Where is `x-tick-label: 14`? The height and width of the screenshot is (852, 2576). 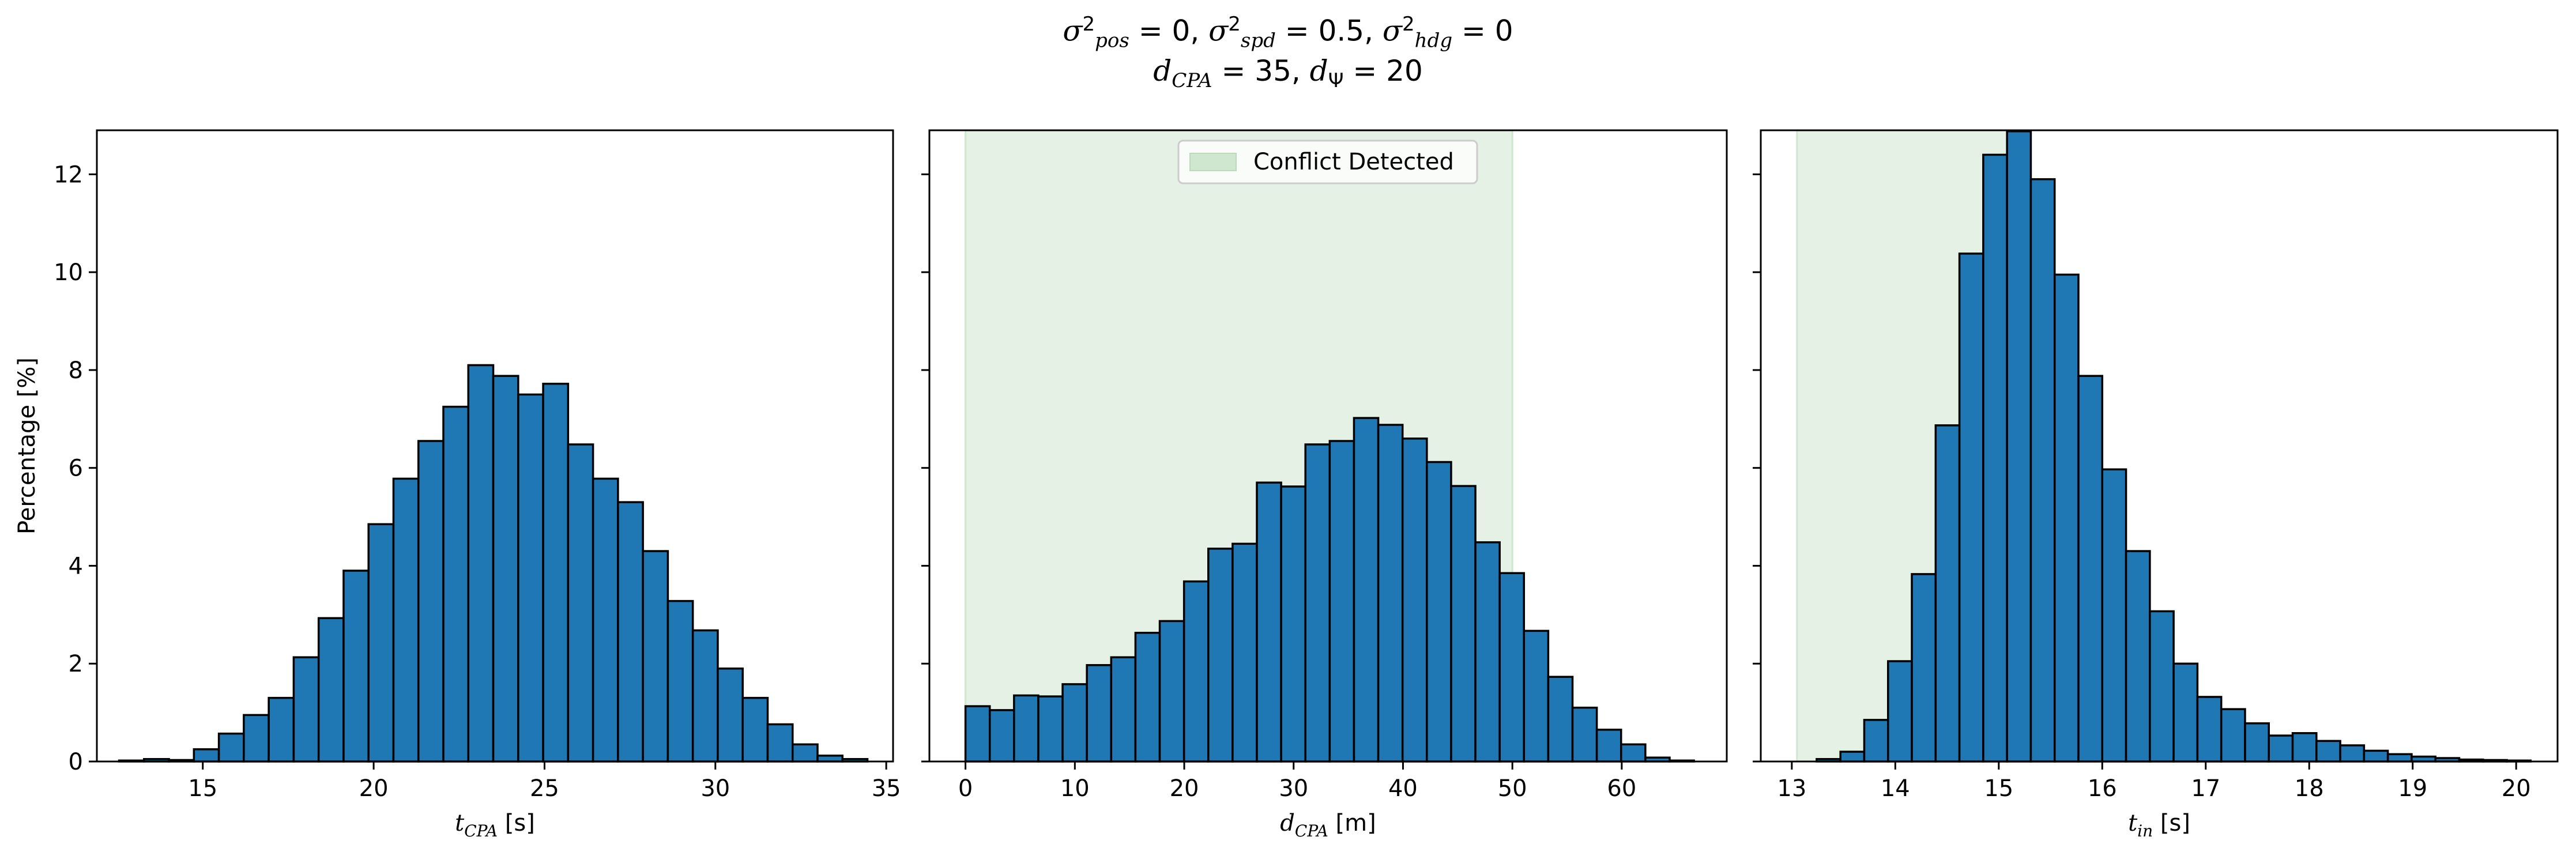
x-tick-label: 14 is located at coordinates (1895, 789).